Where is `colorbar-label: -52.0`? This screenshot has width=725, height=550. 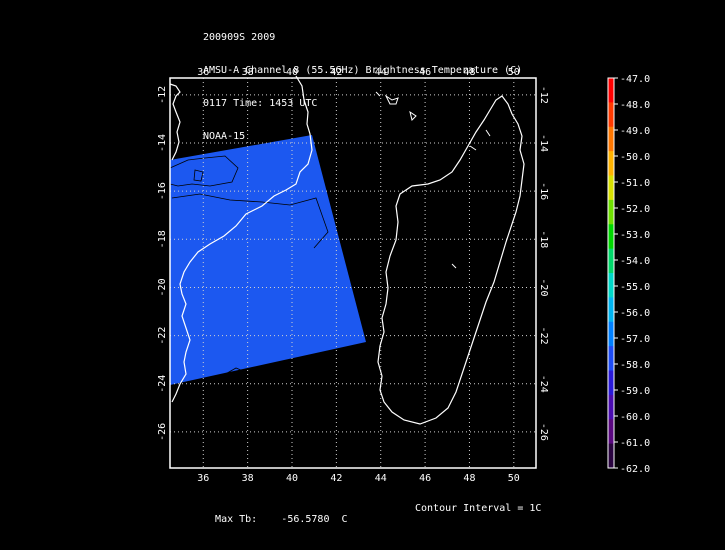 colorbar-label: -52.0 is located at coordinates (635, 209).